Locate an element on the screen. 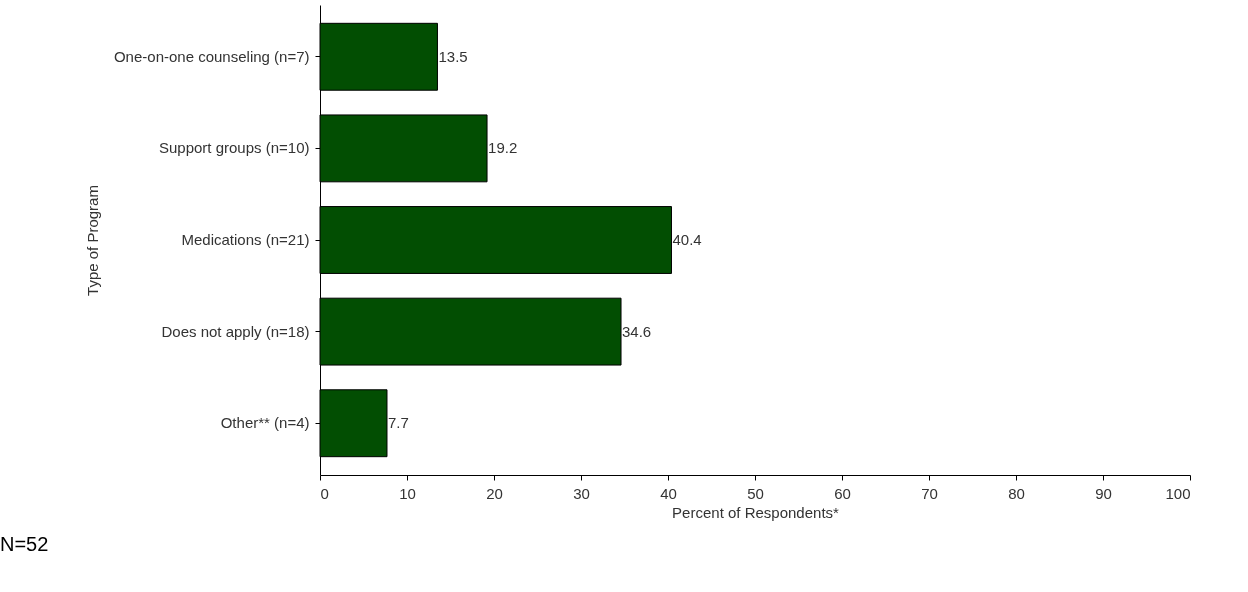 The width and height of the screenshot is (1248, 592). y-tick-label: Support groups (n=10) is located at coordinates (234, 148).